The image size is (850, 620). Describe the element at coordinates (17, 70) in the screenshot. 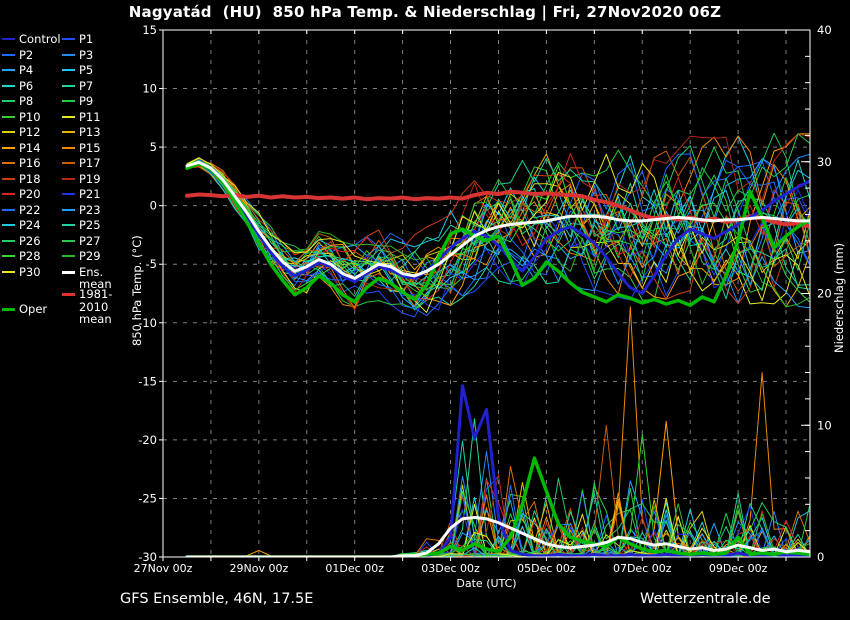

I see `legend-item-p4: P4` at that location.